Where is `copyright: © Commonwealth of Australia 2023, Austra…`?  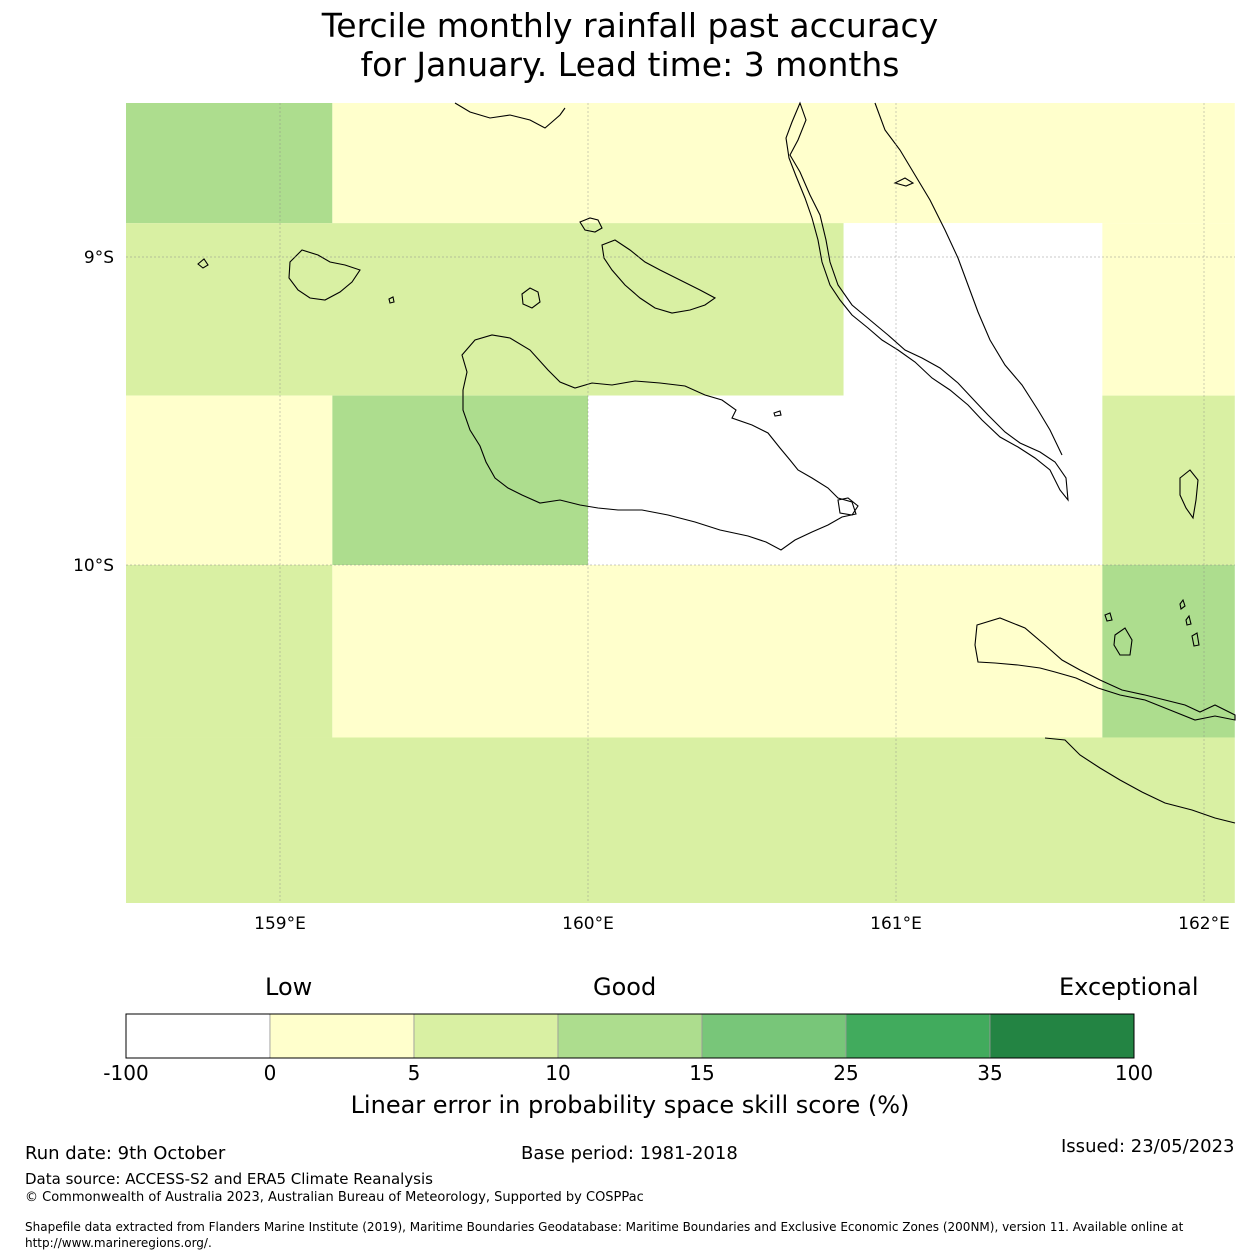
copyright: © Commonwealth of Australia 2023, Austra… is located at coordinates (334, 1197).